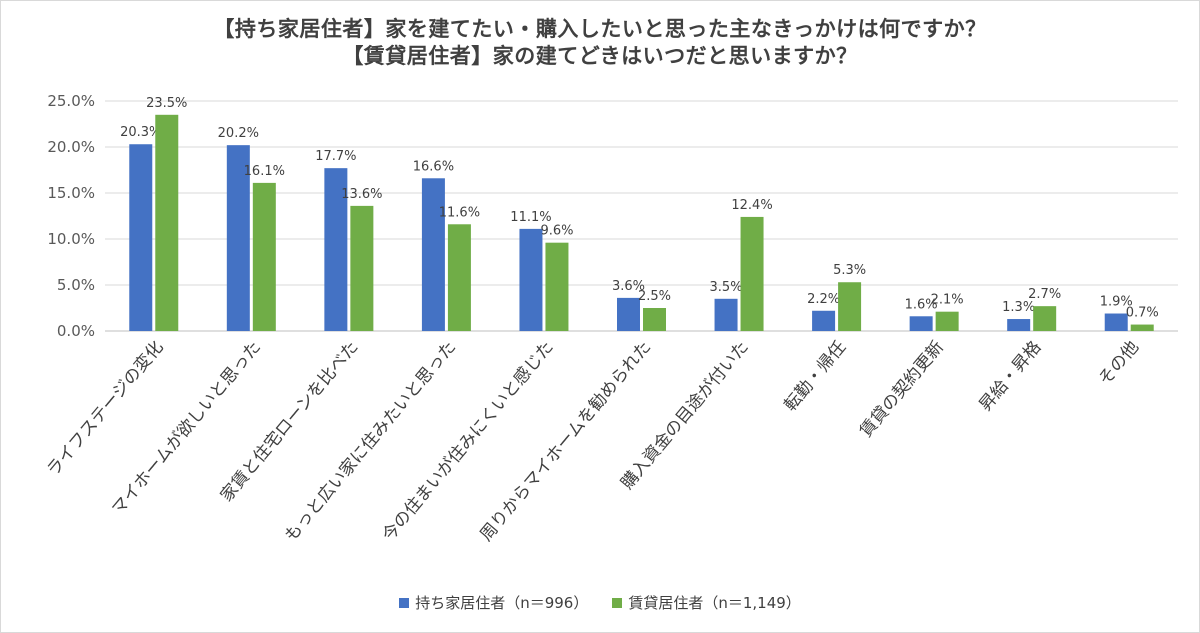 This screenshot has width=1200, height=633. Describe the element at coordinates (902, 389) in the screenshot. I see `x-category-label-8: 賃貸の契約更新` at that location.